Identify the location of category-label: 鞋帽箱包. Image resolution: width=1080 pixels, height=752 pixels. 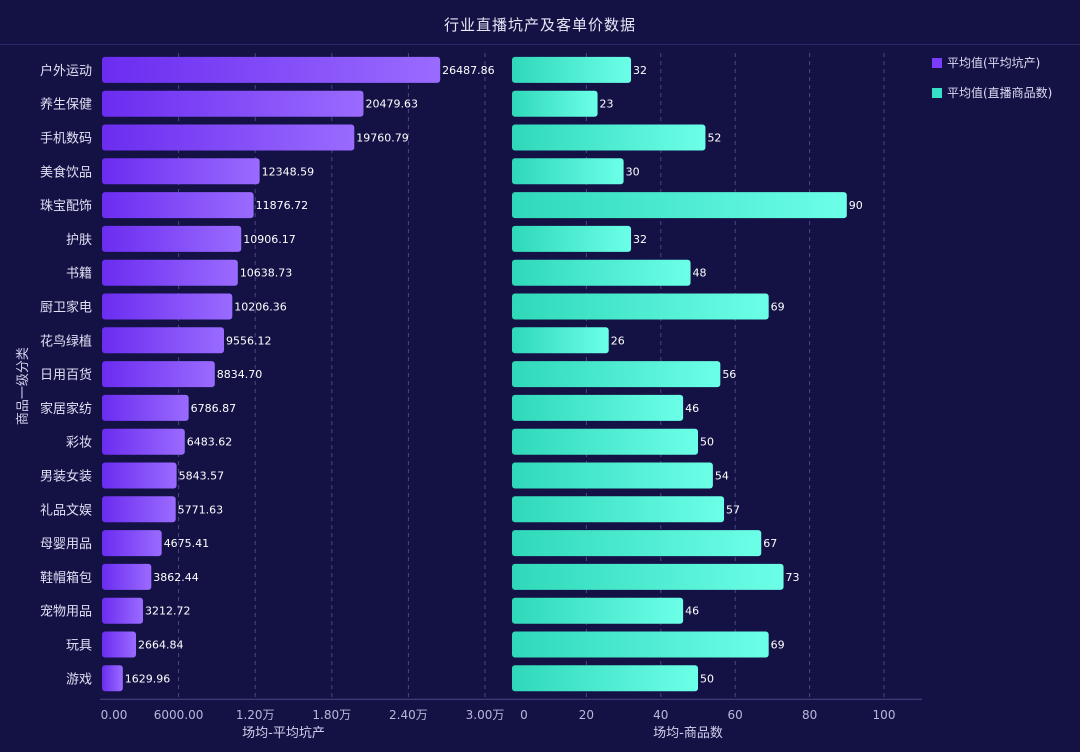
(66, 578).